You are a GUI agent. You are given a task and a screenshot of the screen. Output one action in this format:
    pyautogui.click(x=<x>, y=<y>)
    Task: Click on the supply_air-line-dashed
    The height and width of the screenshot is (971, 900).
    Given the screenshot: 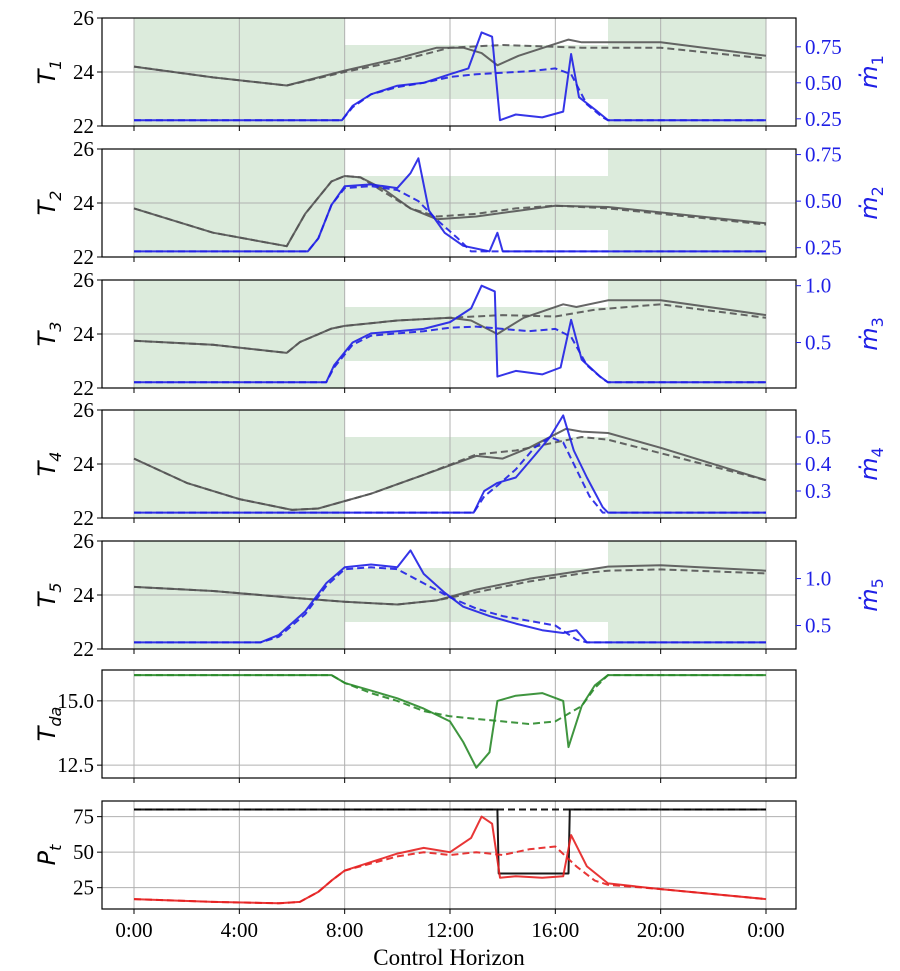 What is the action you would take?
    pyautogui.click(x=450, y=699)
    